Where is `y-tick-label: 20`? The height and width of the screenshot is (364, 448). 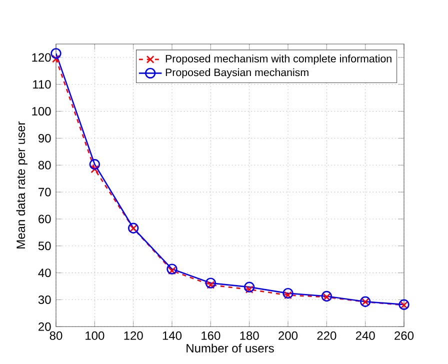 y-tick-label: 20 is located at coordinates (44, 326).